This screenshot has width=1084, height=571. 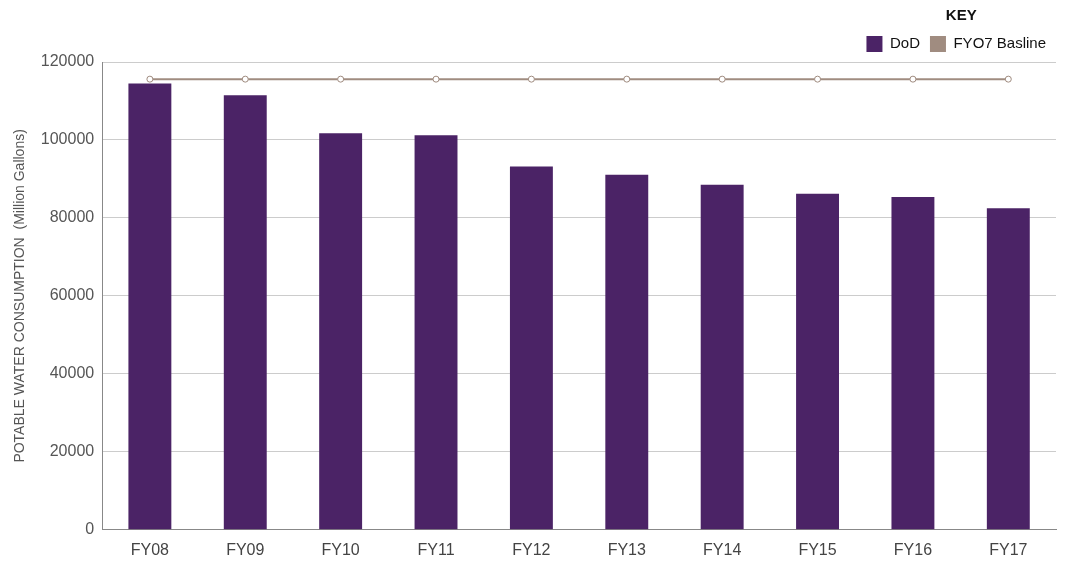 What do you see at coordinates (340, 549) in the screenshot?
I see `x-tick-label: FY10` at bounding box center [340, 549].